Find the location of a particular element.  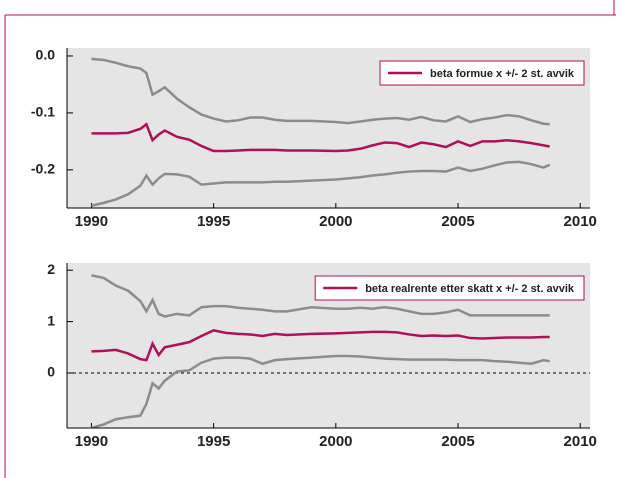

y-tick-label: 0.0 is located at coordinates (46, 55).